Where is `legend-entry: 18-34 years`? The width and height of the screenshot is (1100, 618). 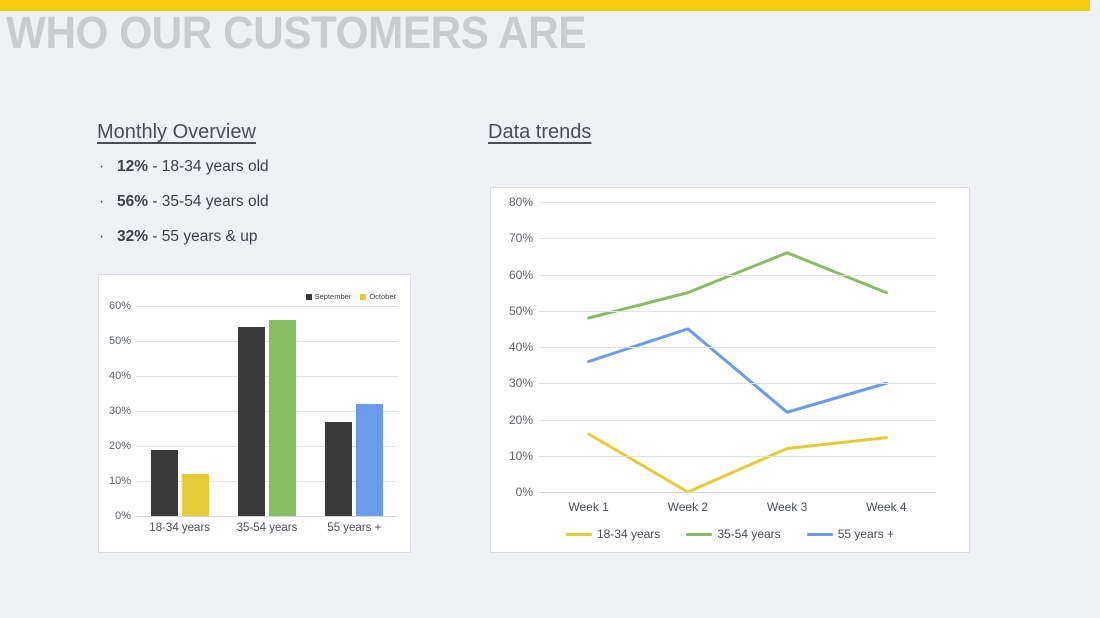
legend-entry: 18-34 years is located at coordinates (613, 534).